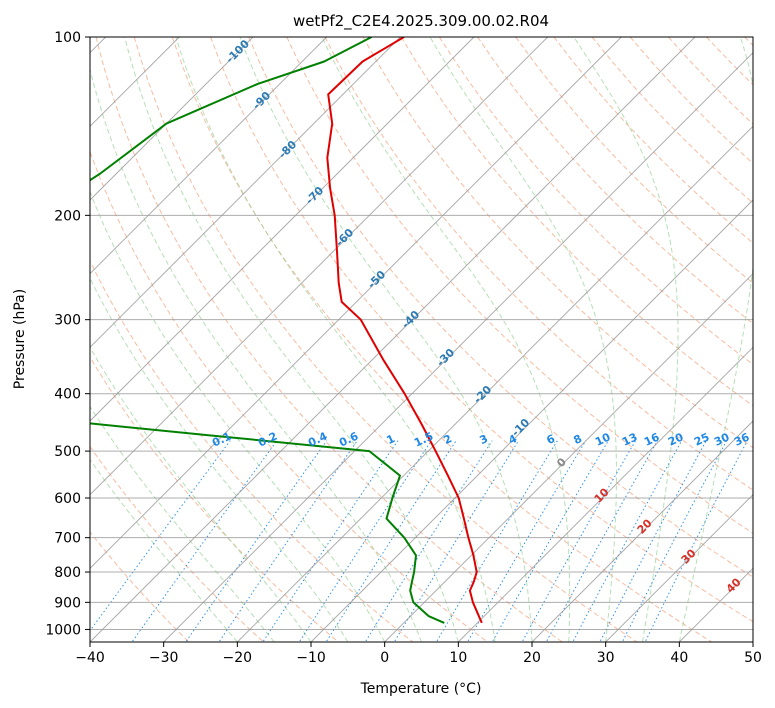 This screenshot has width=775, height=708. Describe the element at coordinates (742, 439) in the screenshot. I see `mixing-ratio-label: 36` at that location.